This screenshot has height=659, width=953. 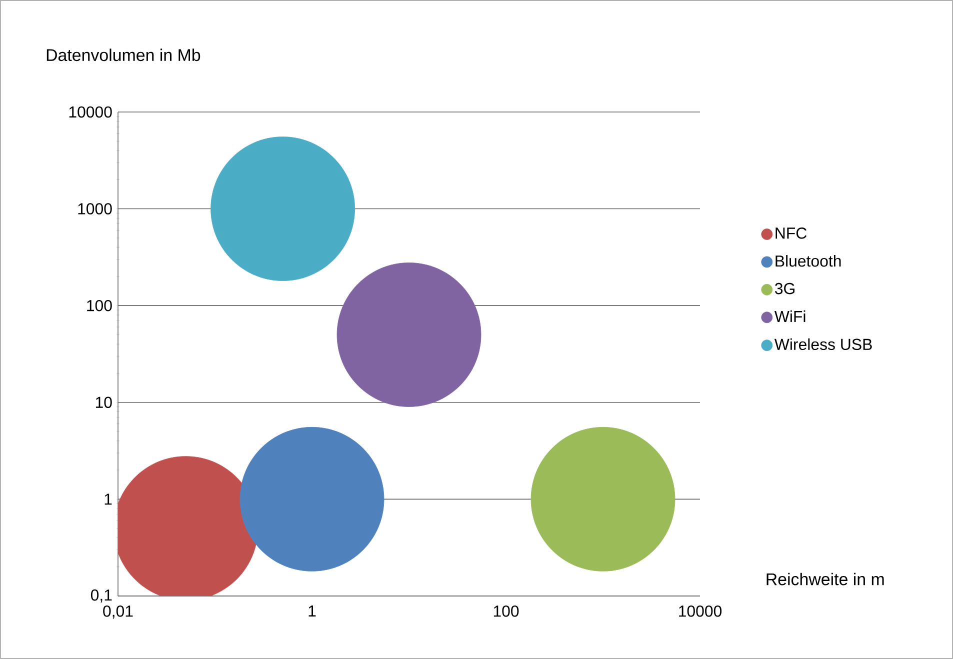 I want to click on x-tick-label: 10000, so click(x=700, y=611).